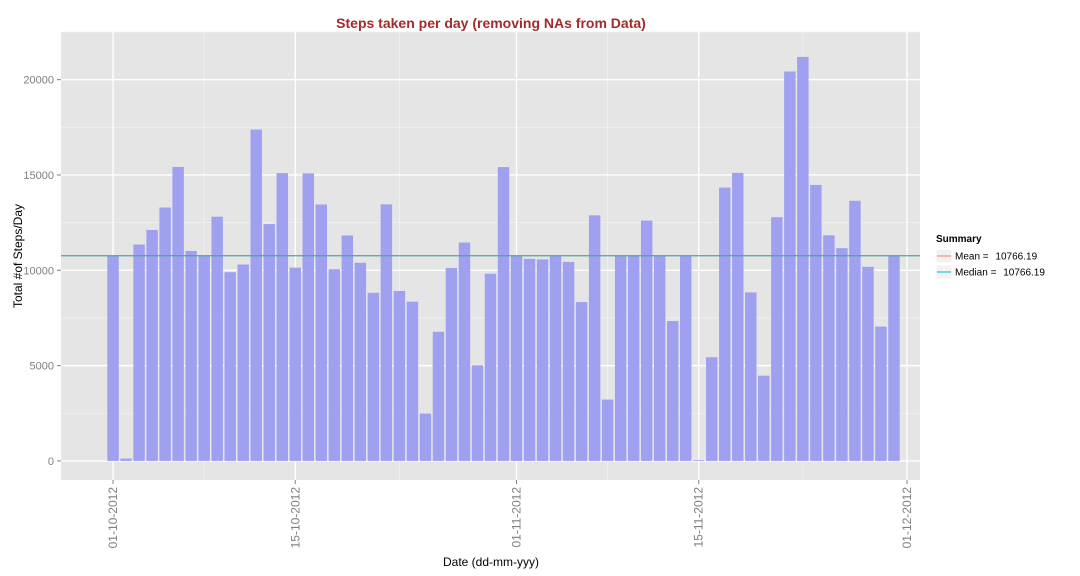 This screenshot has width=1080, height=576. I want to click on y-axis: 0 5000 10000 15000 20000, so click(42, 271).